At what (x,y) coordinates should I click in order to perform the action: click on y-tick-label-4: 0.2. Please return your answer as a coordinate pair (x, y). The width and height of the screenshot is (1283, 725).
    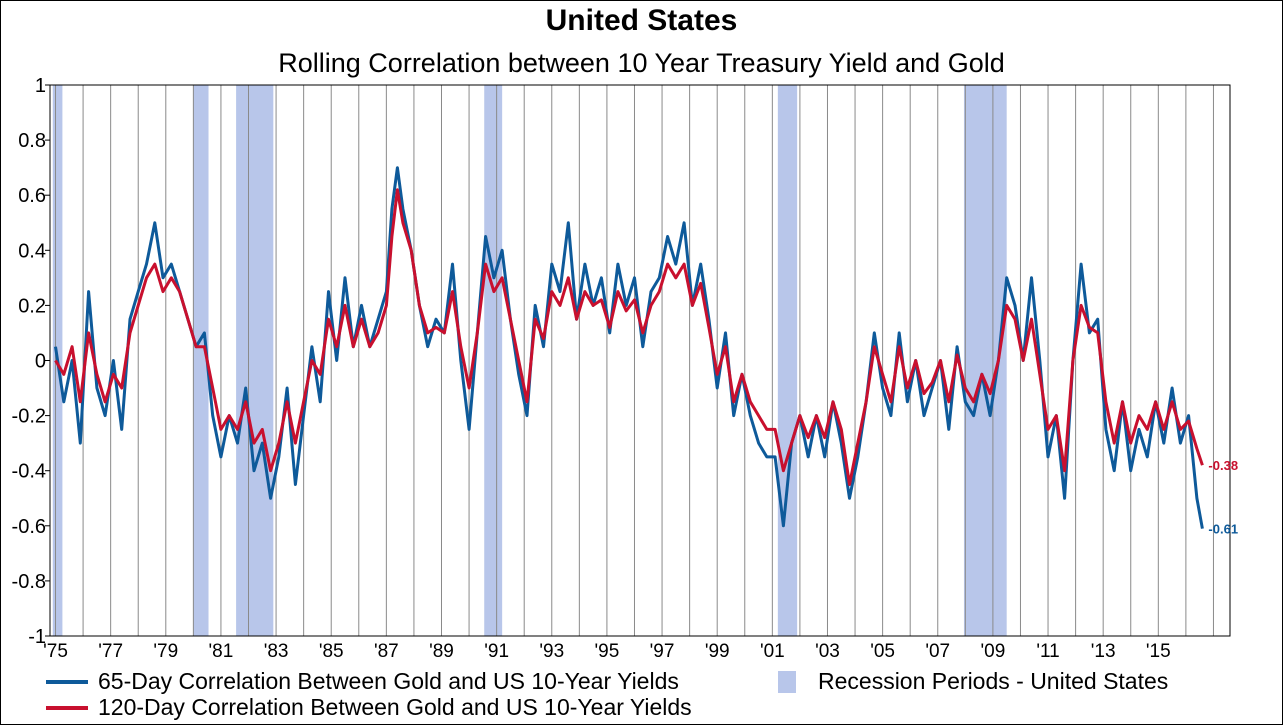
    Looking at the image, I should click on (32, 306).